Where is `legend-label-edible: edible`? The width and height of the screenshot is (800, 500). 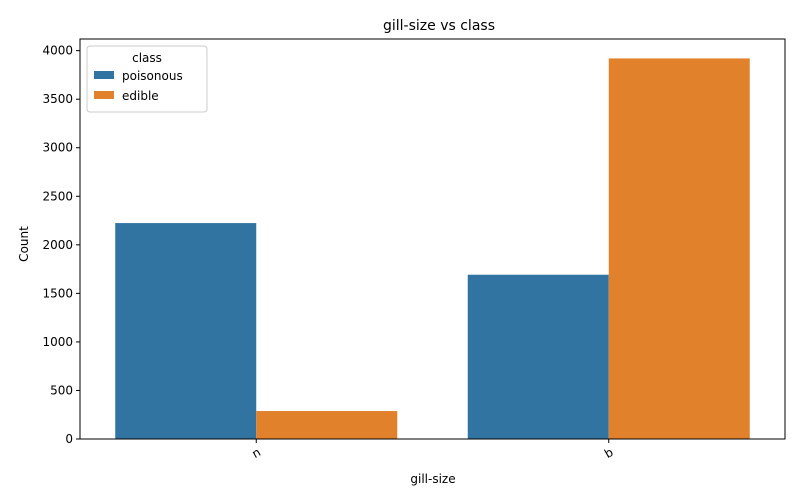 legend-label-edible: edible is located at coordinates (140, 96).